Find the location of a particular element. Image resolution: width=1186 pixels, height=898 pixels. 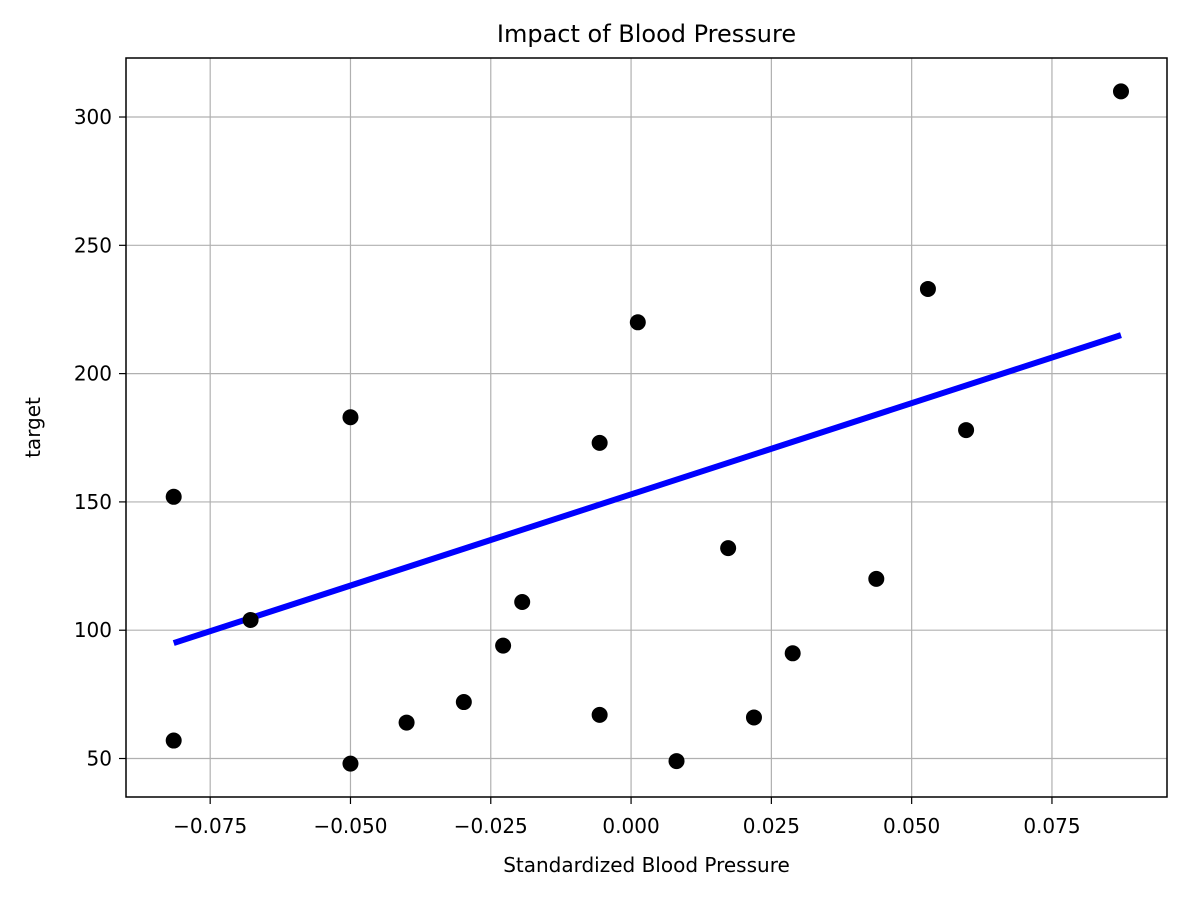

y-axis-title: target is located at coordinates (33, 427).